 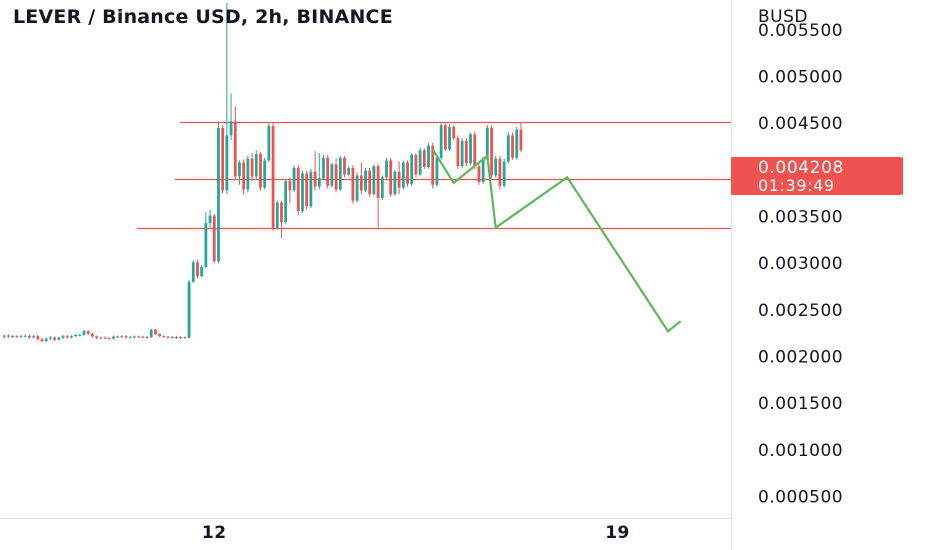 What do you see at coordinates (203, 17) in the screenshot?
I see `chart-title: LEVER / Binance USD, 2h, BINANCE` at bounding box center [203, 17].